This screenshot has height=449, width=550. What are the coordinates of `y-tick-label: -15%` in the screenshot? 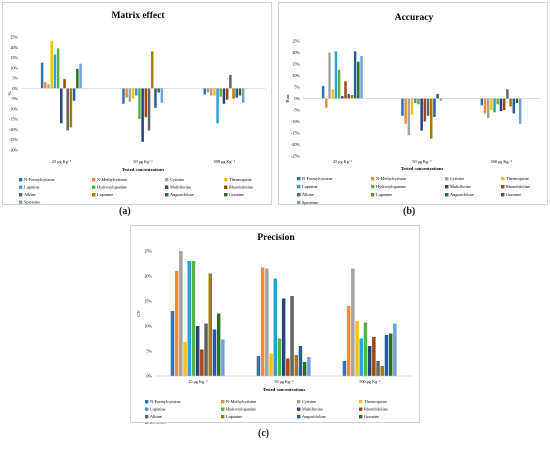 It's located at (296, 133).